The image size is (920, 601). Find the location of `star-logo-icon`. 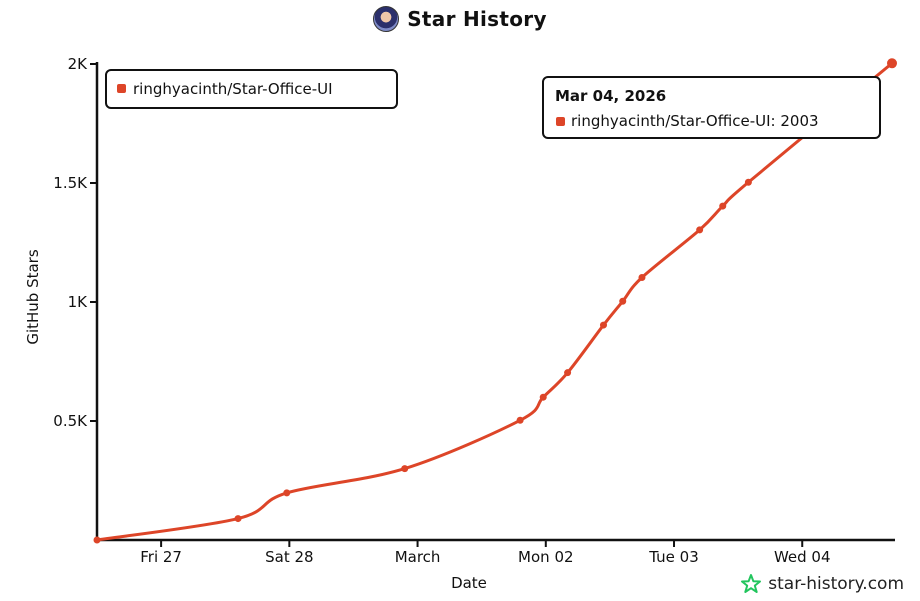

star-logo-icon is located at coordinates (751, 583).